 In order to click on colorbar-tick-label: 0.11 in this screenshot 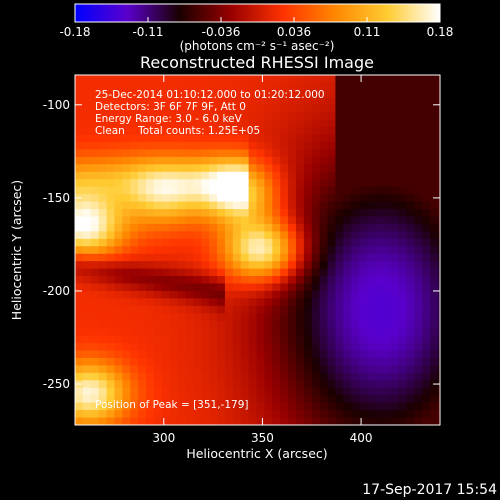, I will do `click(367, 32)`.